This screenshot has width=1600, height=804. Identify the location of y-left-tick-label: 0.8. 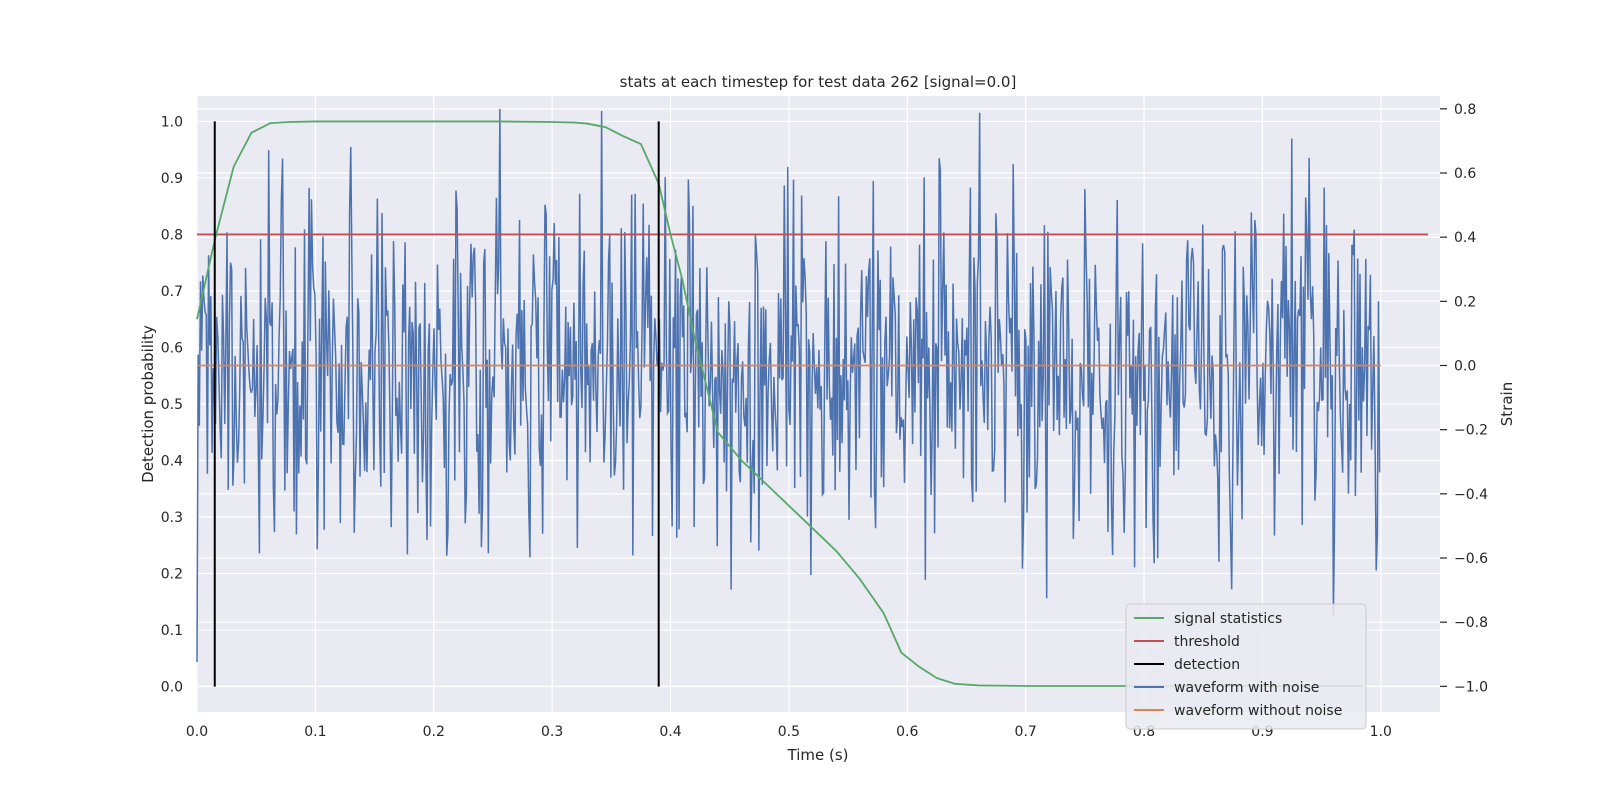
(172, 235).